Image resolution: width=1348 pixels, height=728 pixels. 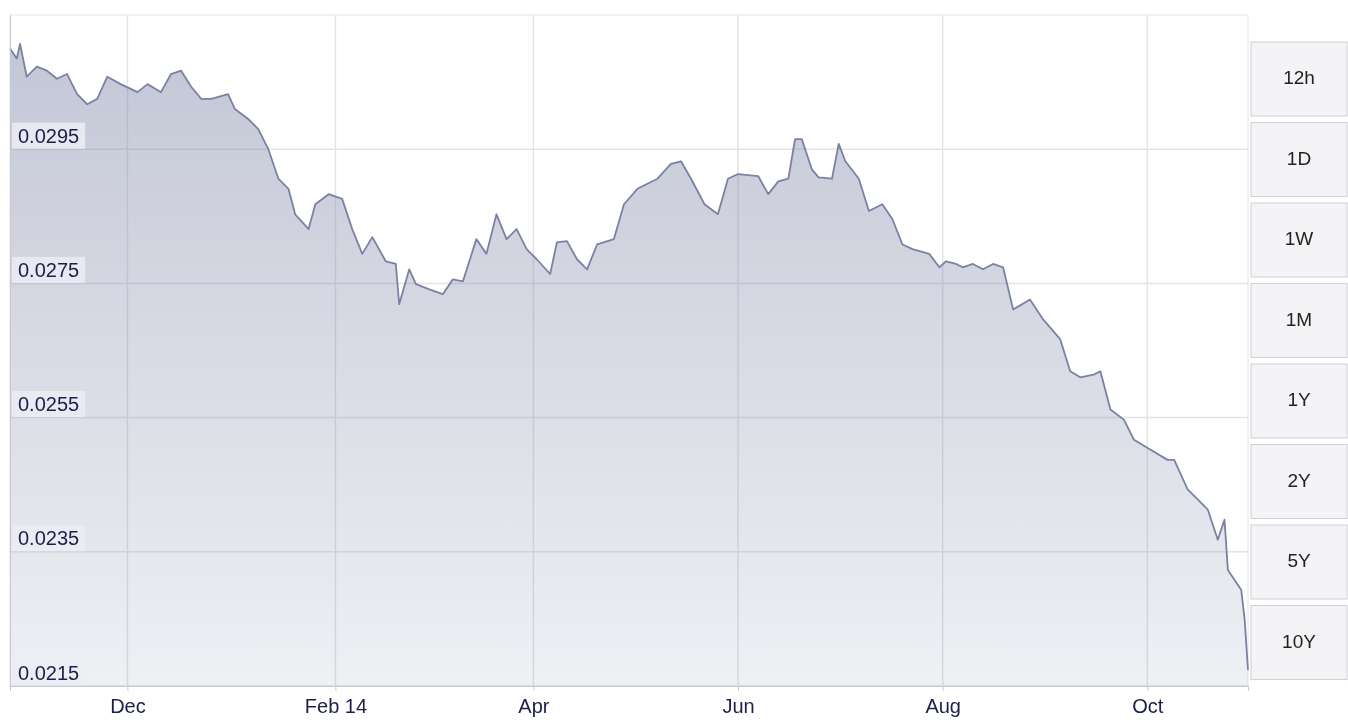 I want to click on y-tick-label: 0.0215, so click(x=49, y=672).